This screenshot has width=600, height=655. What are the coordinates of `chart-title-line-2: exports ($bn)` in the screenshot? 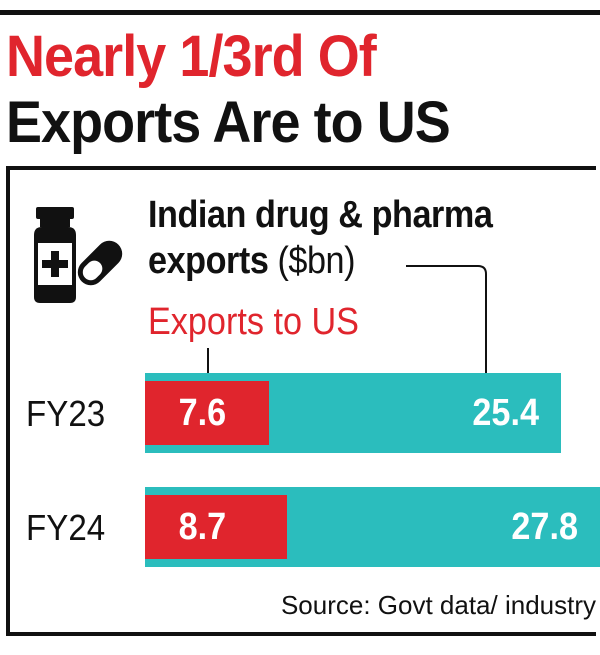 It's located at (320, 261).